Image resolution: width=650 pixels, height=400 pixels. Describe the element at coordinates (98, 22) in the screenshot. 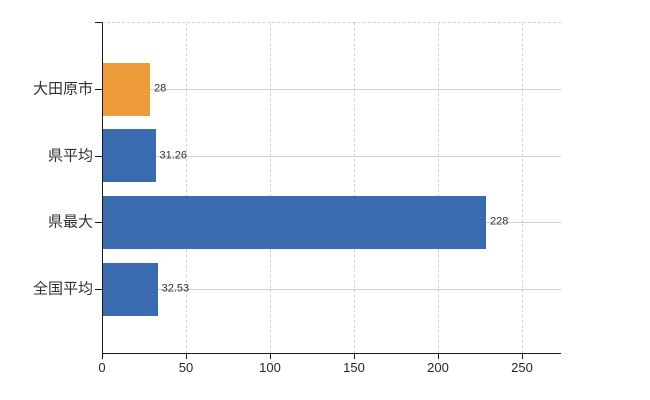

I see `y-axis-top-tick` at that location.